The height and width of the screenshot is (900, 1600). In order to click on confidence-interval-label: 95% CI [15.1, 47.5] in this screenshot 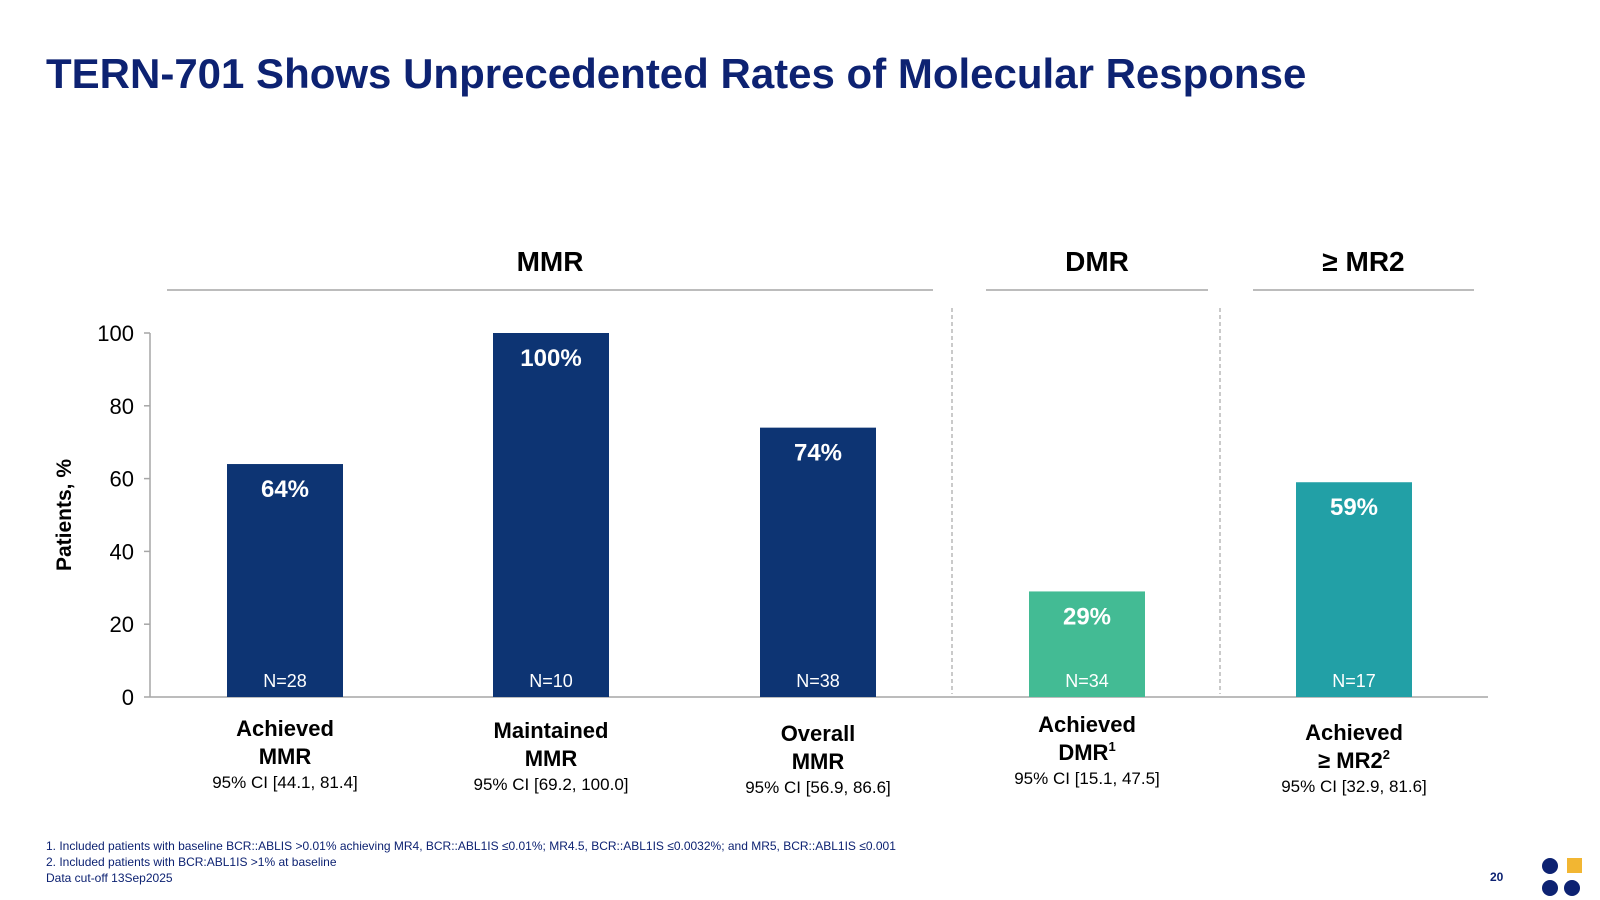, I will do `click(1087, 778)`.